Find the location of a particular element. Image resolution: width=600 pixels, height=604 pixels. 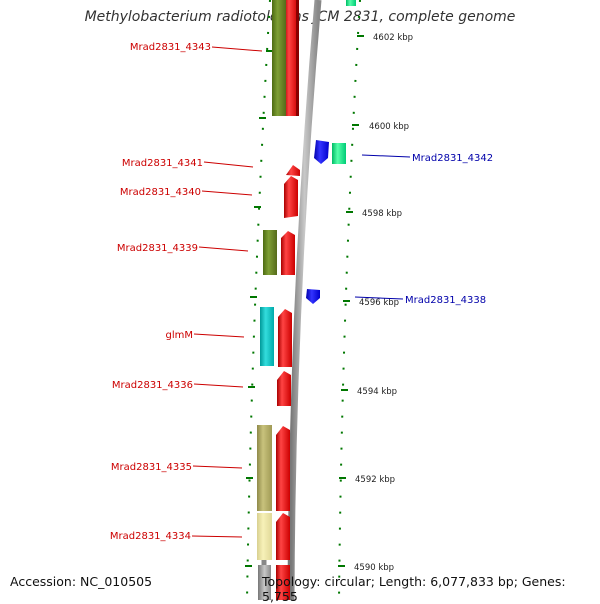

genome-backbone is located at coordinates (304, 300).